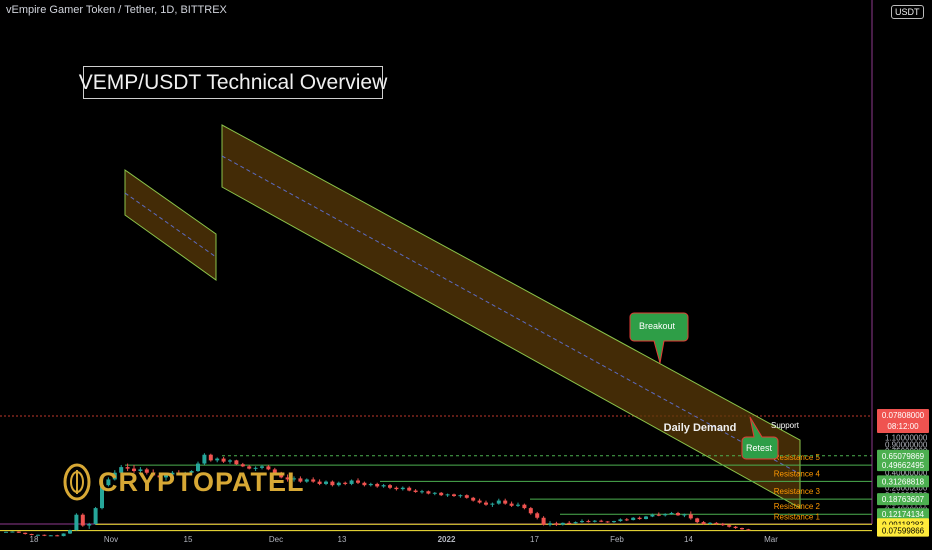 This screenshot has width=932, height=550. What do you see at coordinates (906, 437) in the screenshot?
I see `y-tick-label: 1.10000000` at bounding box center [906, 437].